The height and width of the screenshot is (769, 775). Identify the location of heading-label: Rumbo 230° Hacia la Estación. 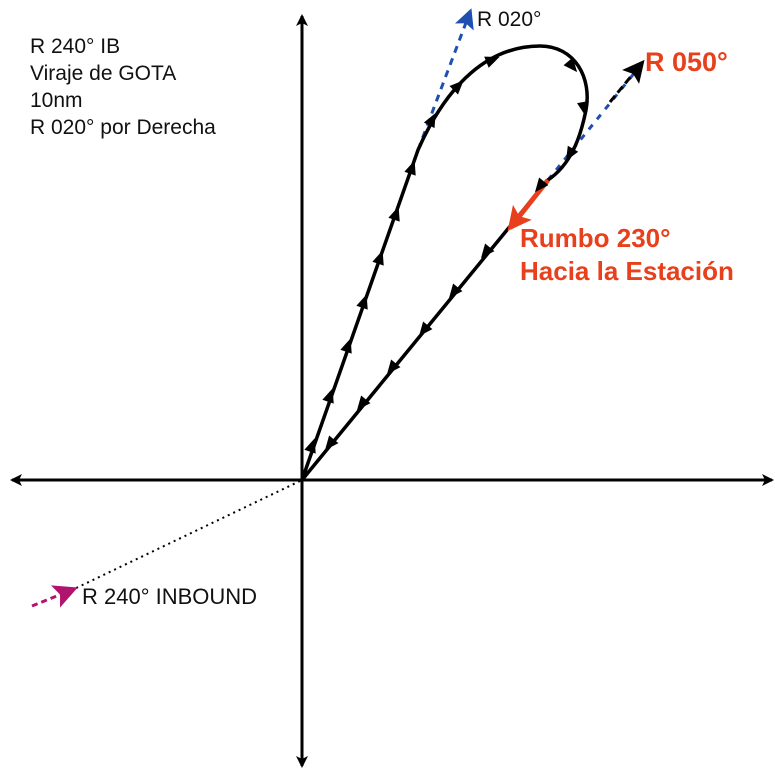
(627, 255).